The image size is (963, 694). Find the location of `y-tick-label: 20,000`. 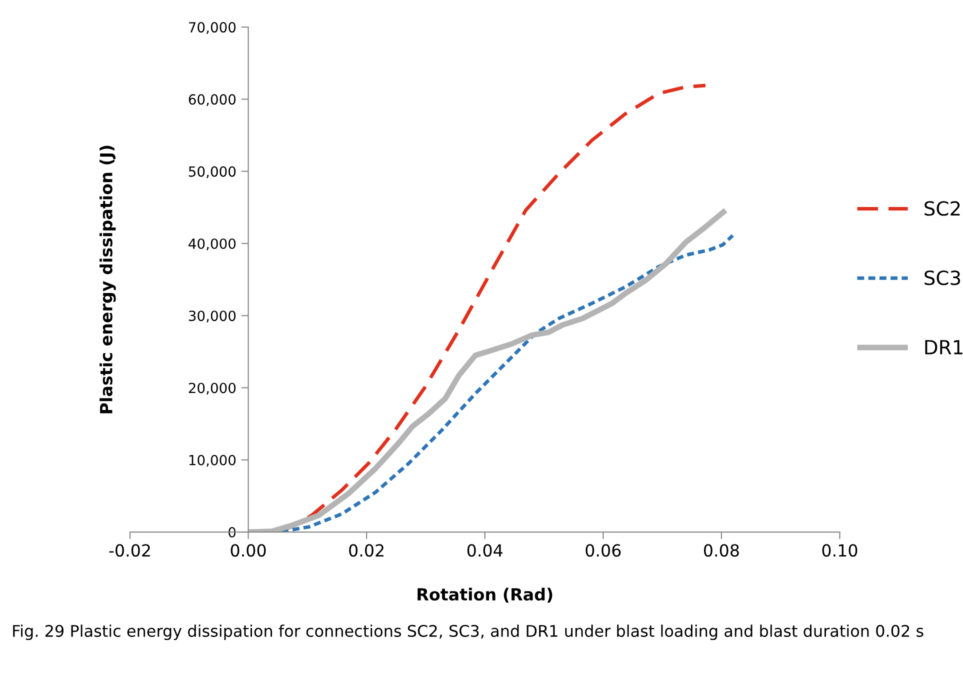

y-tick-label: 20,000 is located at coordinates (212, 388).